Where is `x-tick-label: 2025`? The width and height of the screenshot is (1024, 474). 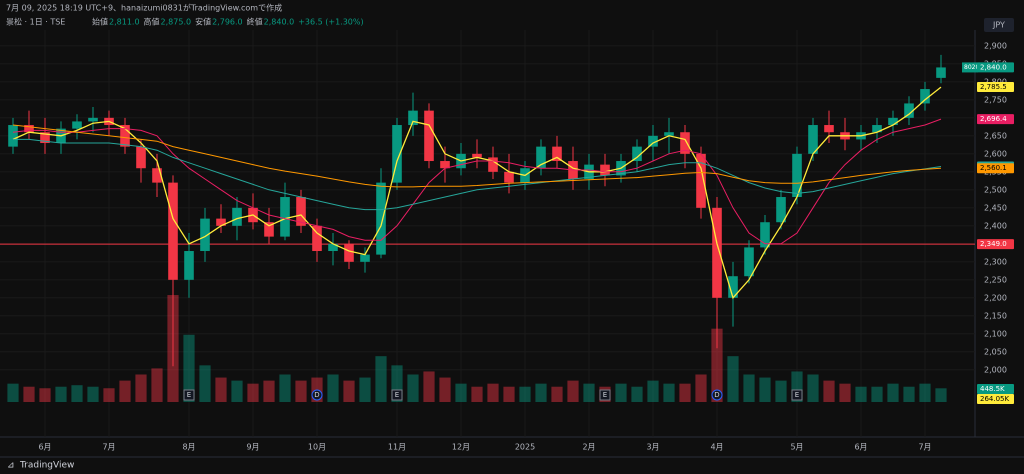 x-tick-label: 2025 is located at coordinates (525, 447).